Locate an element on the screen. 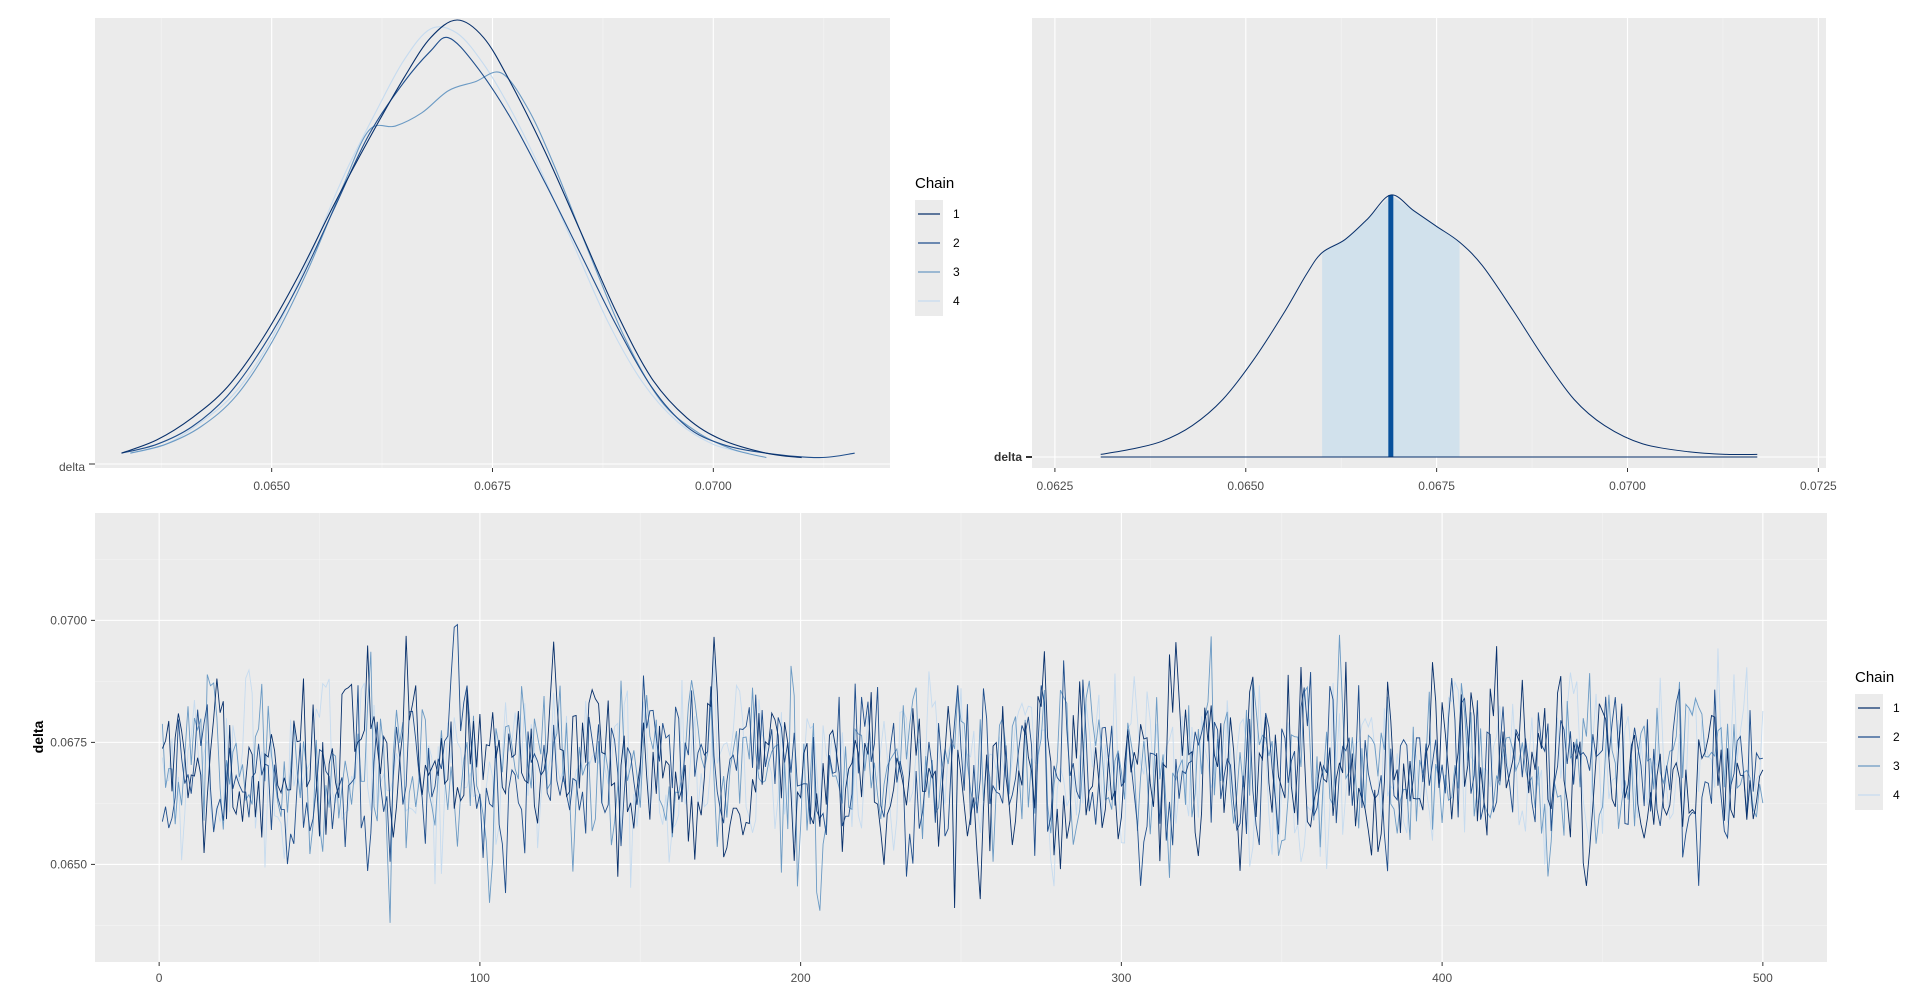 The image size is (1920, 1001). trace-legend-title: Chain is located at coordinates (1874, 677).